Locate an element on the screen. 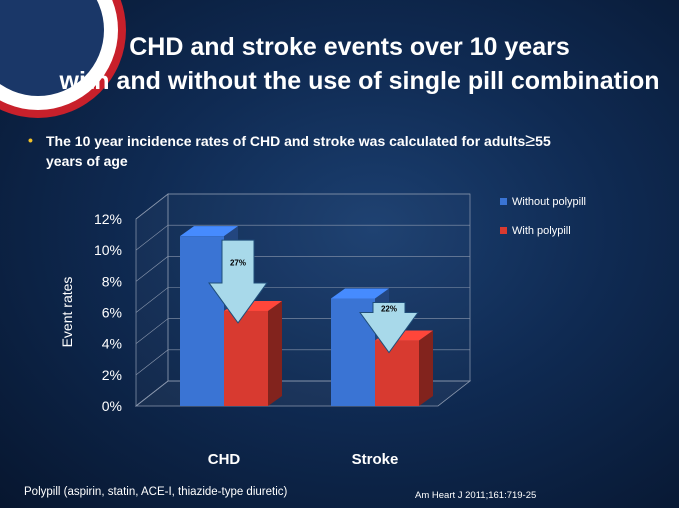 This screenshot has height=508, width=679. y-tick-label: 4% is located at coordinates (112, 344).